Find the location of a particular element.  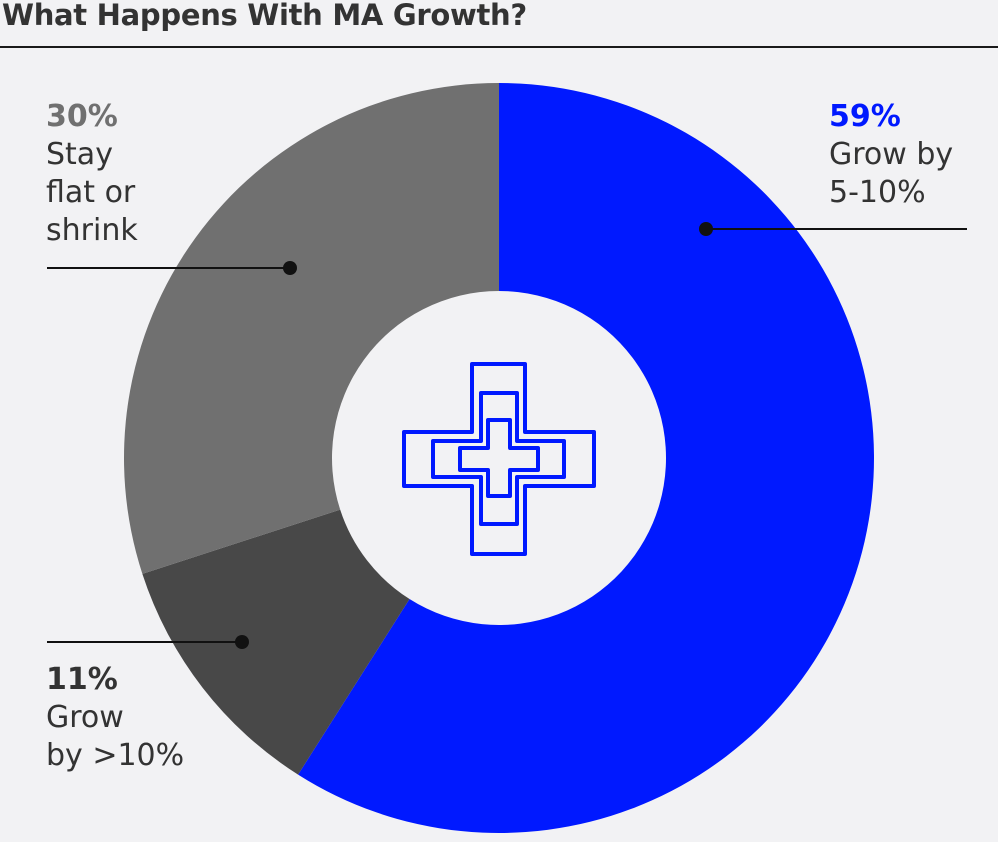

slice-label-line: shrink is located at coordinates (92, 230).